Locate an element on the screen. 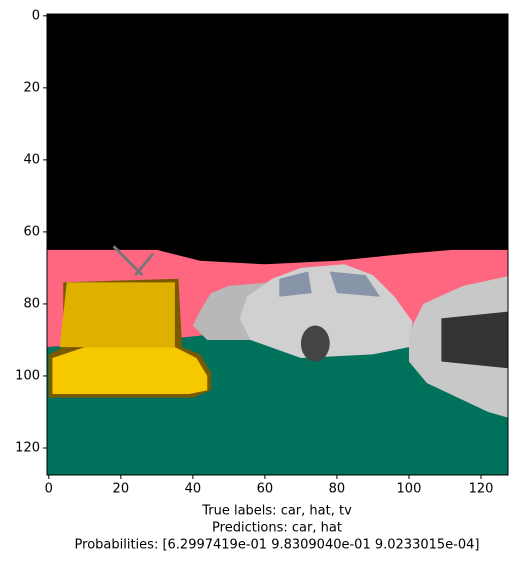  x-tick-label: 20 is located at coordinates (121, 489).